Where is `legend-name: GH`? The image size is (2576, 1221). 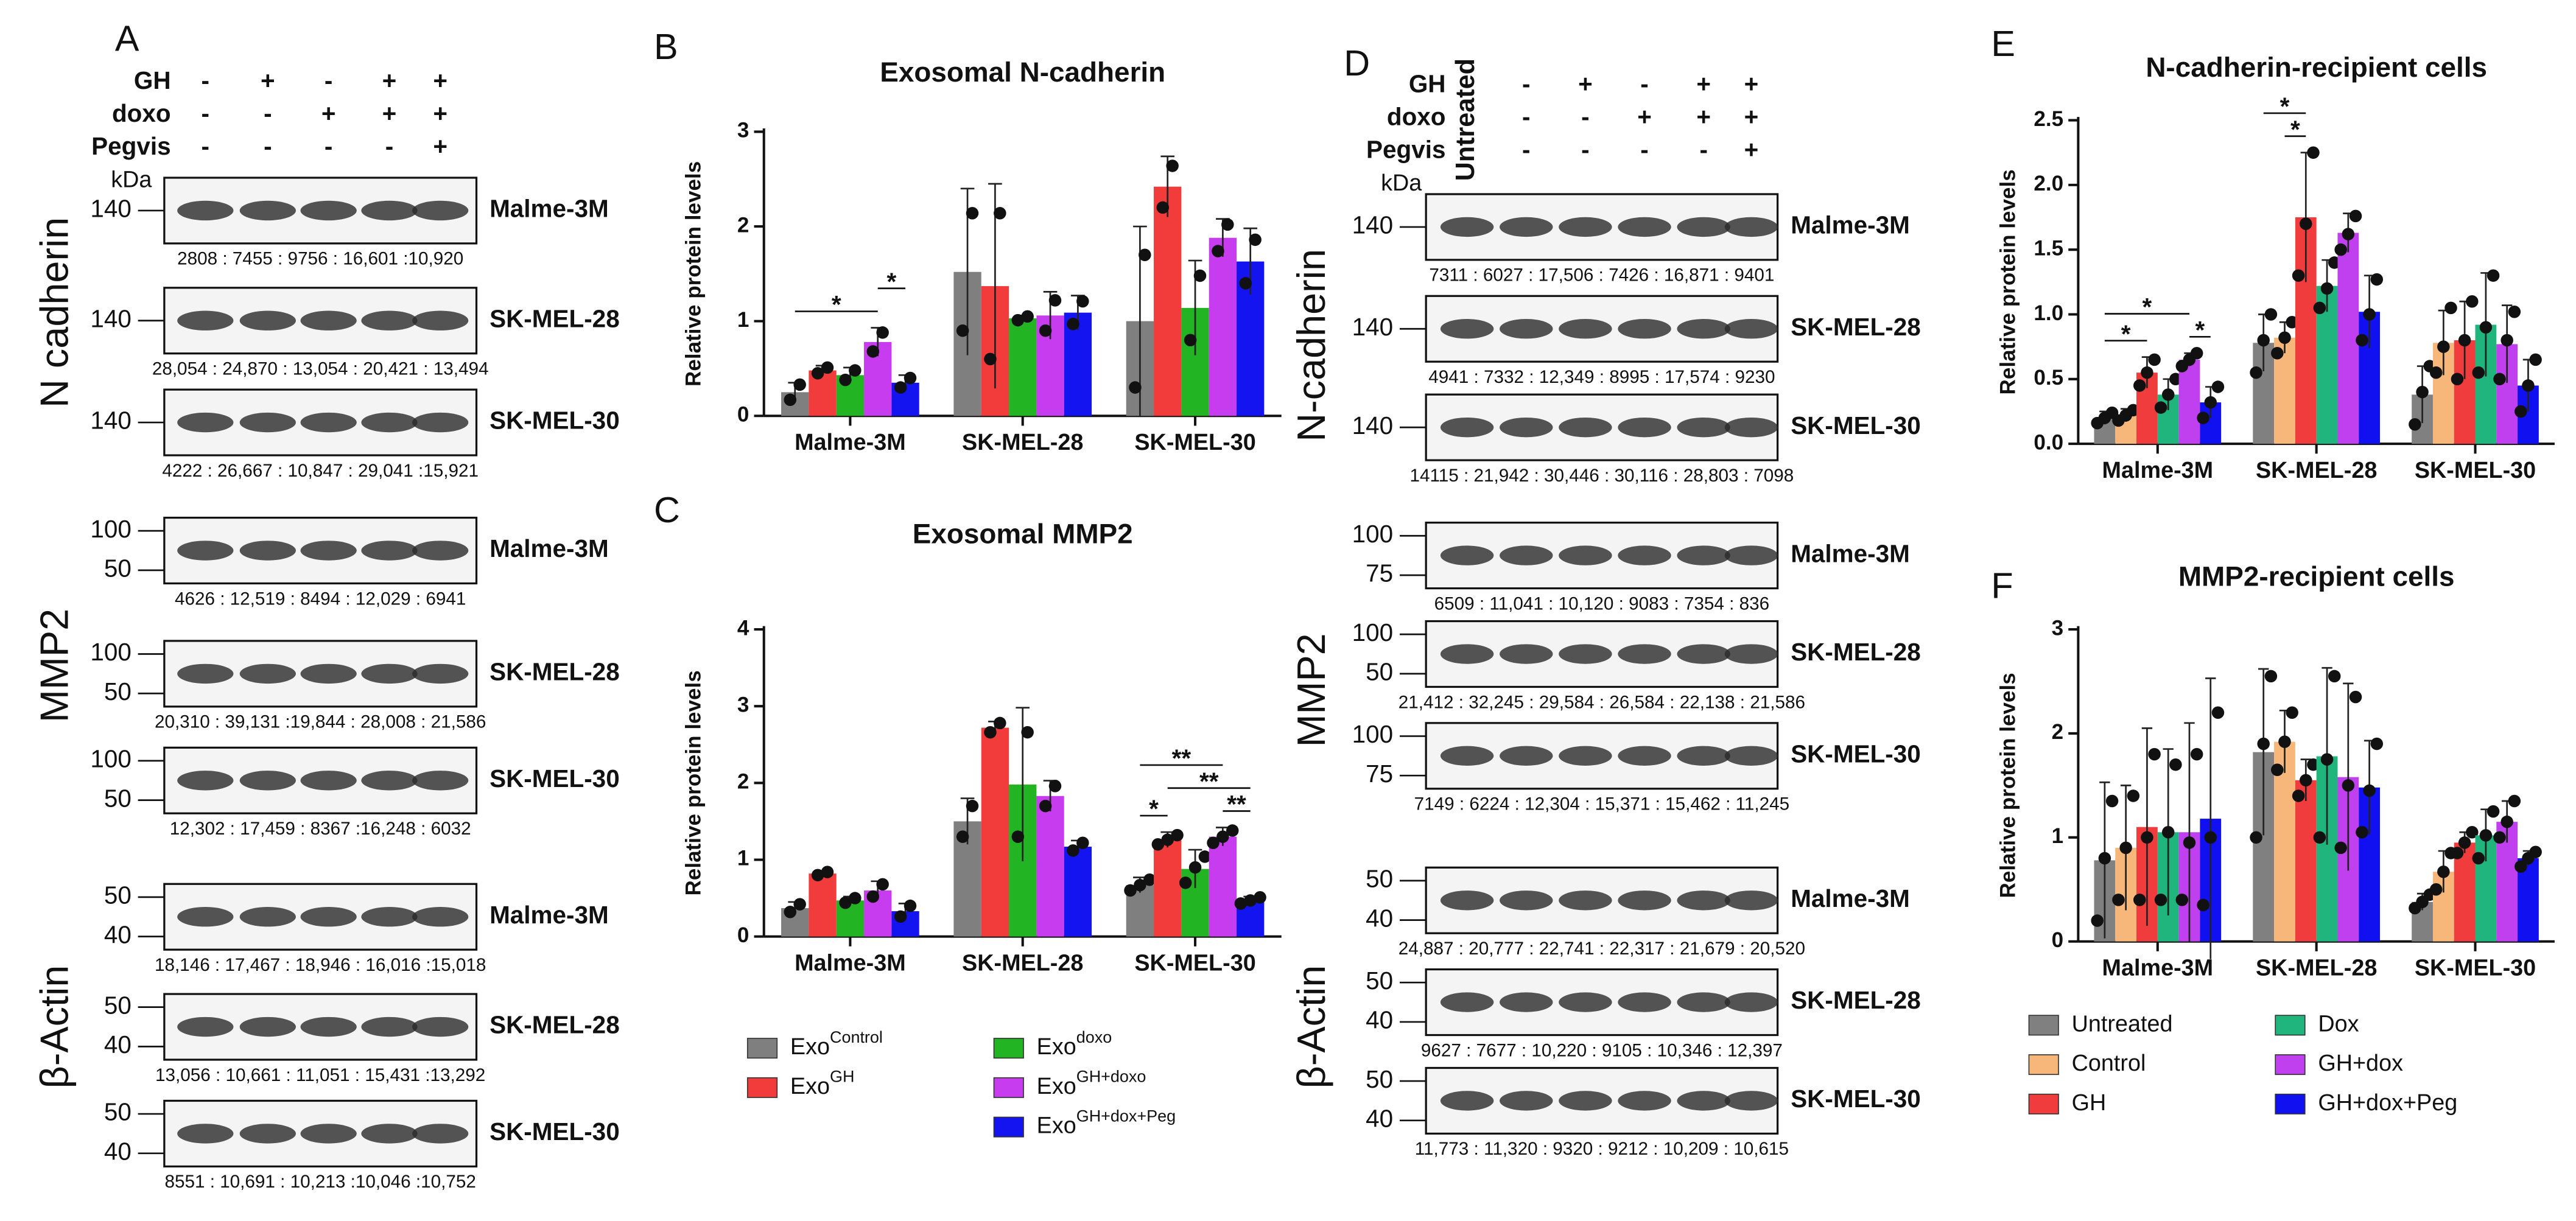 legend-name: GH is located at coordinates (2089, 1103).